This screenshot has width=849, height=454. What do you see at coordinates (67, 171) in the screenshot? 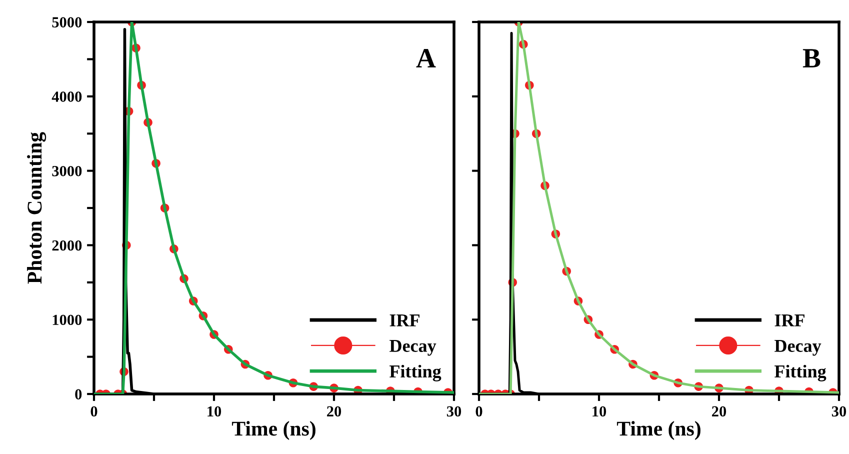
I see `y-tick-label: 3000` at bounding box center [67, 171].